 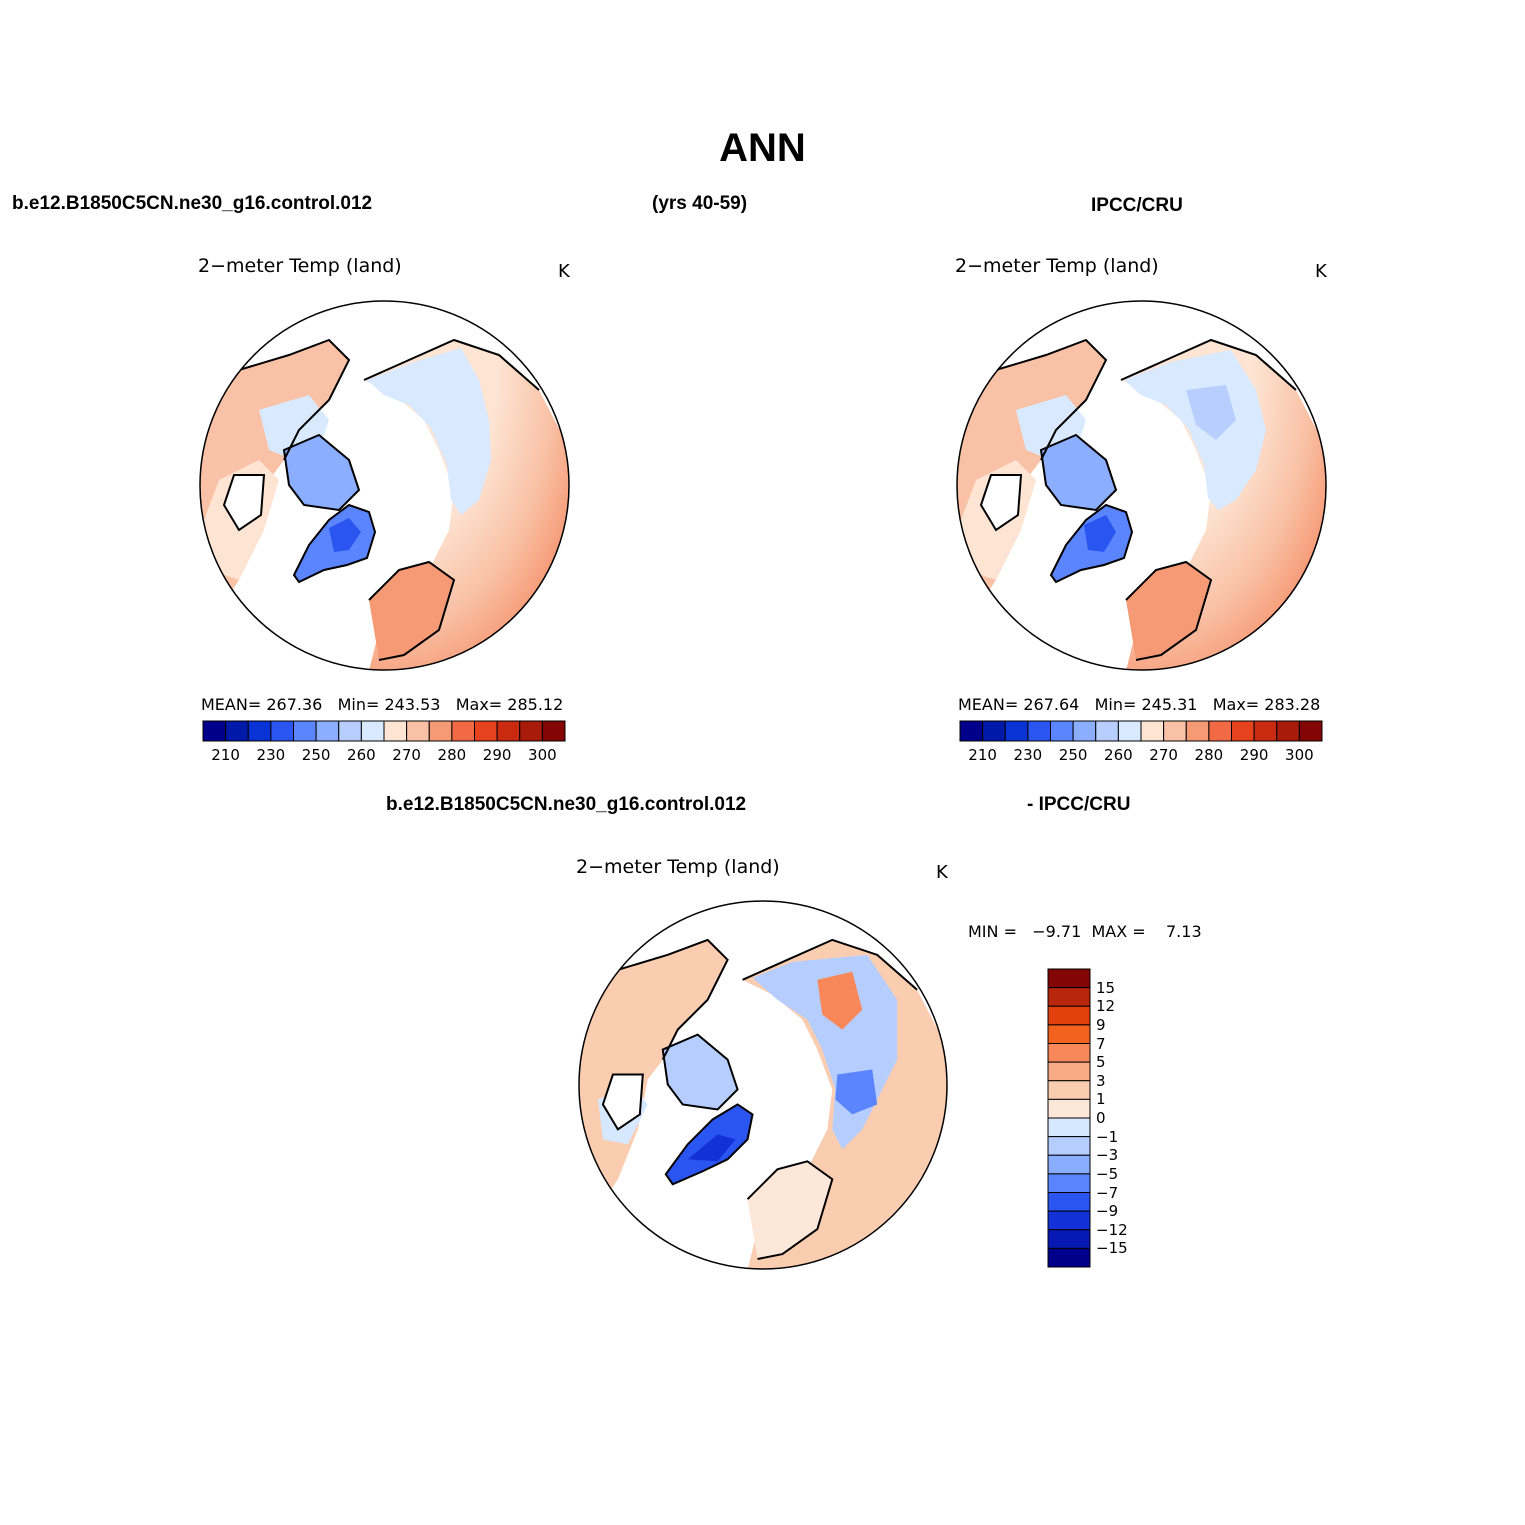 What do you see at coordinates (382, 704) in the screenshot?
I see `panel-model-stats: MEAN= 267.36 Min= 243.53 Max= 285.12` at bounding box center [382, 704].